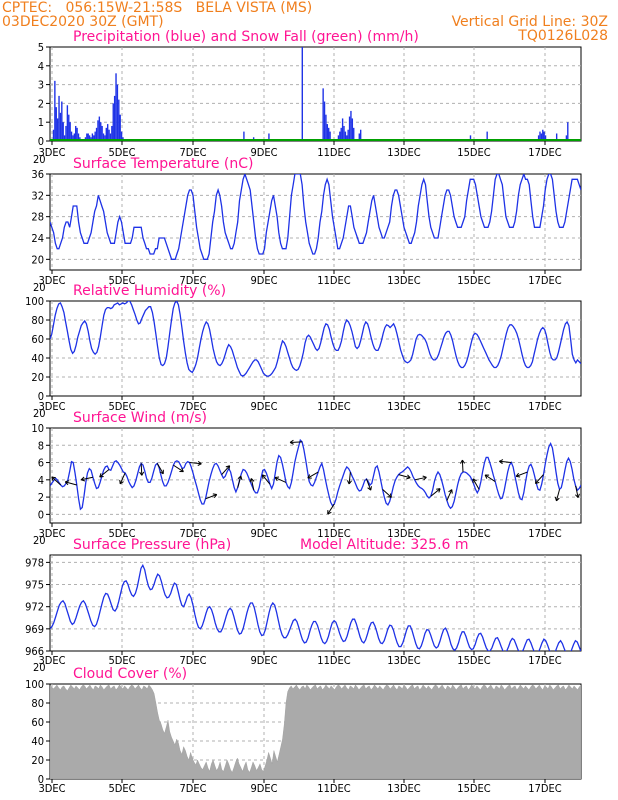 This screenshot has height=800, width=618. What do you see at coordinates (163, 164) in the screenshot?
I see `panel-title: Surface Temperature (nC)` at bounding box center [163, 164].